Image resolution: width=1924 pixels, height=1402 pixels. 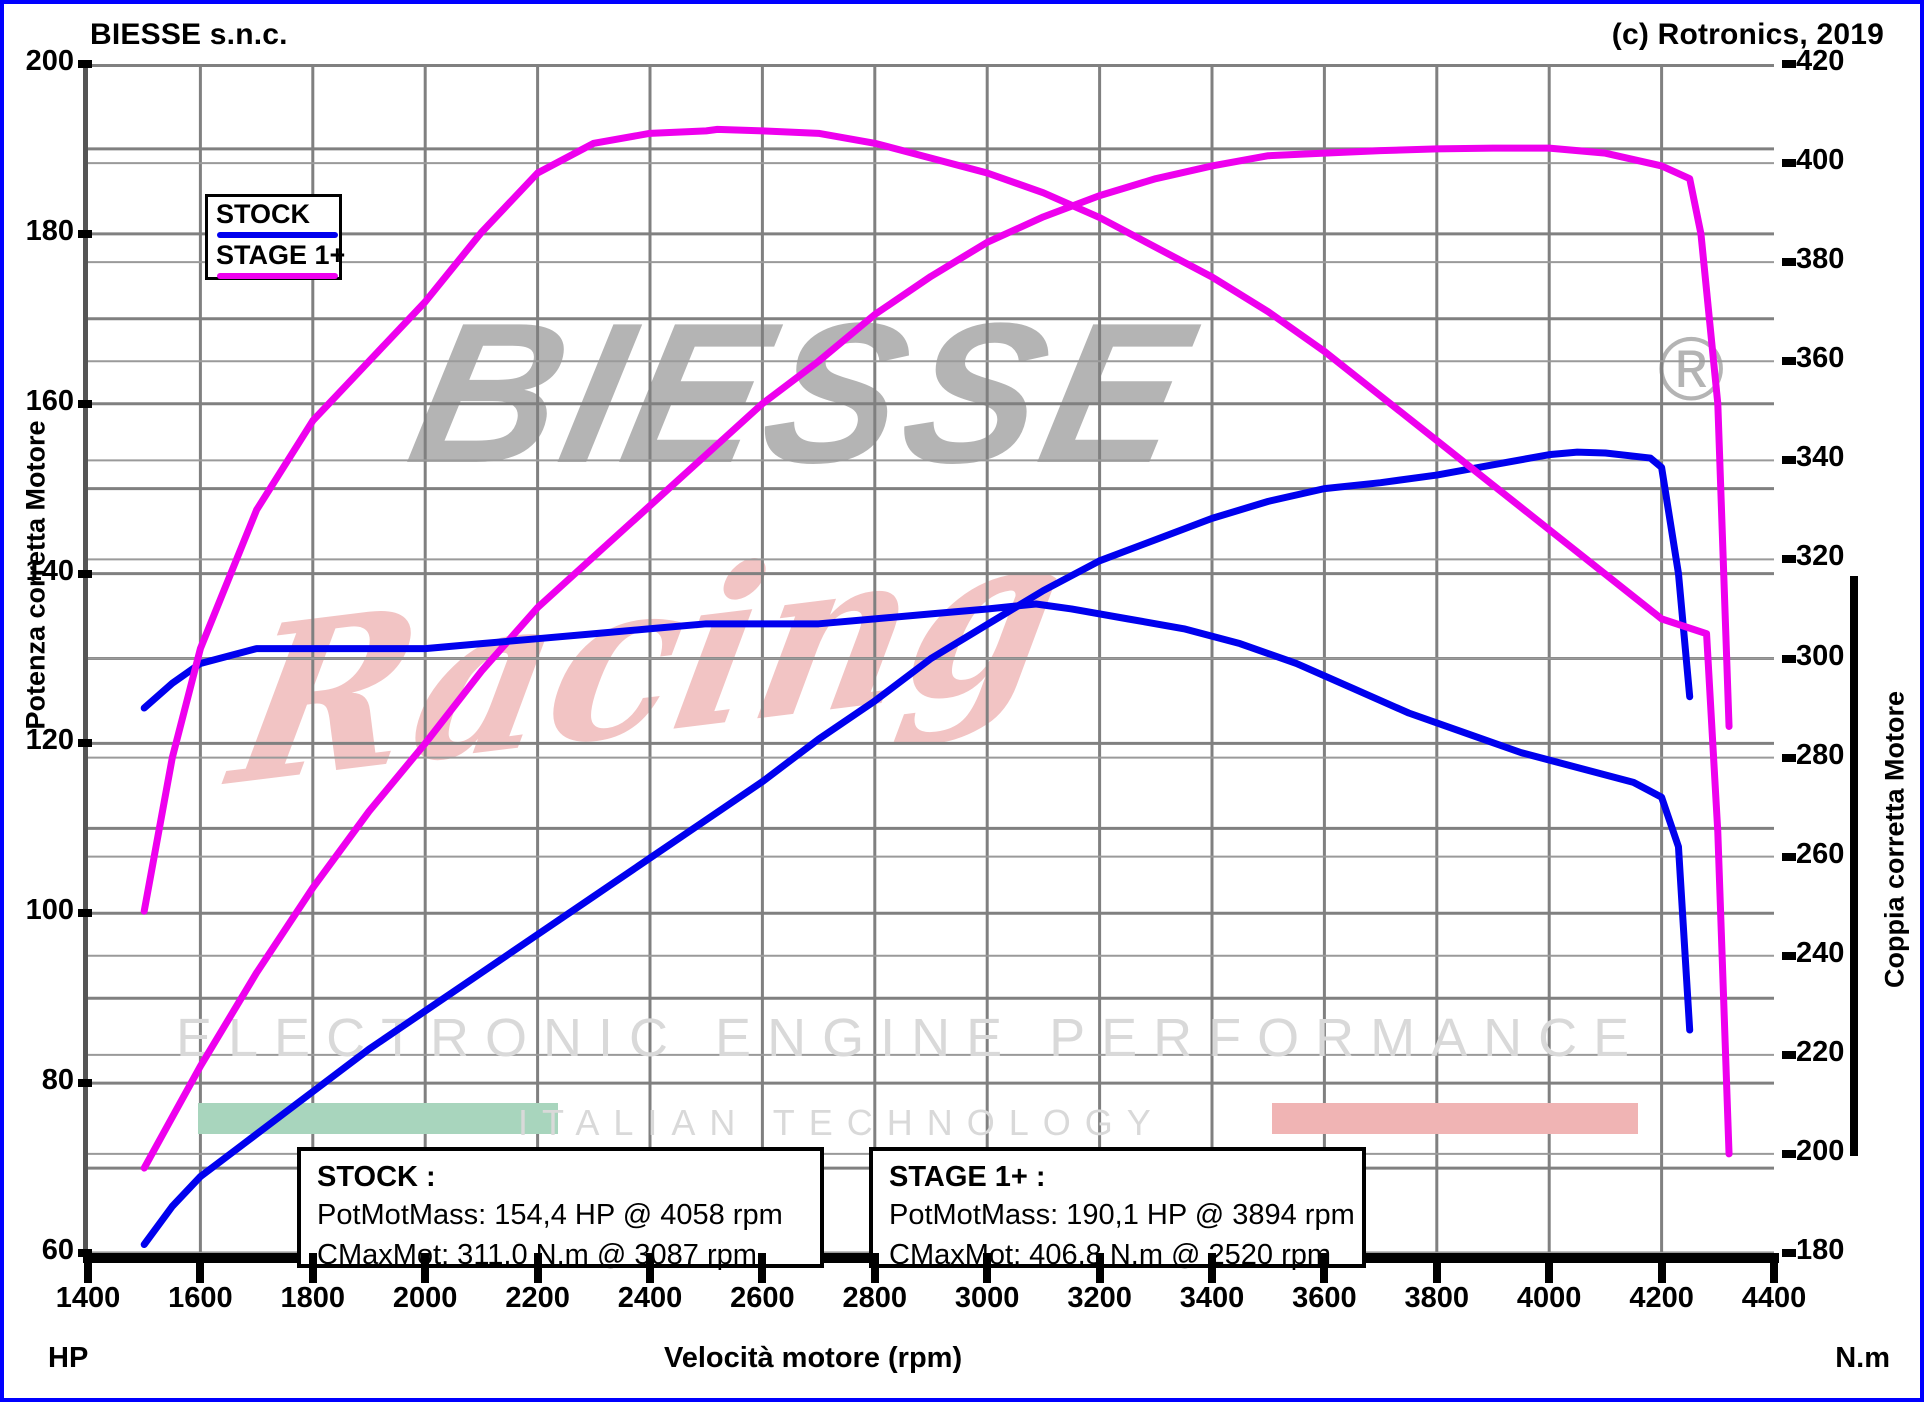 I want to click on chart-legend: STOCK STAGE 1+, so click(x=275, y=238).